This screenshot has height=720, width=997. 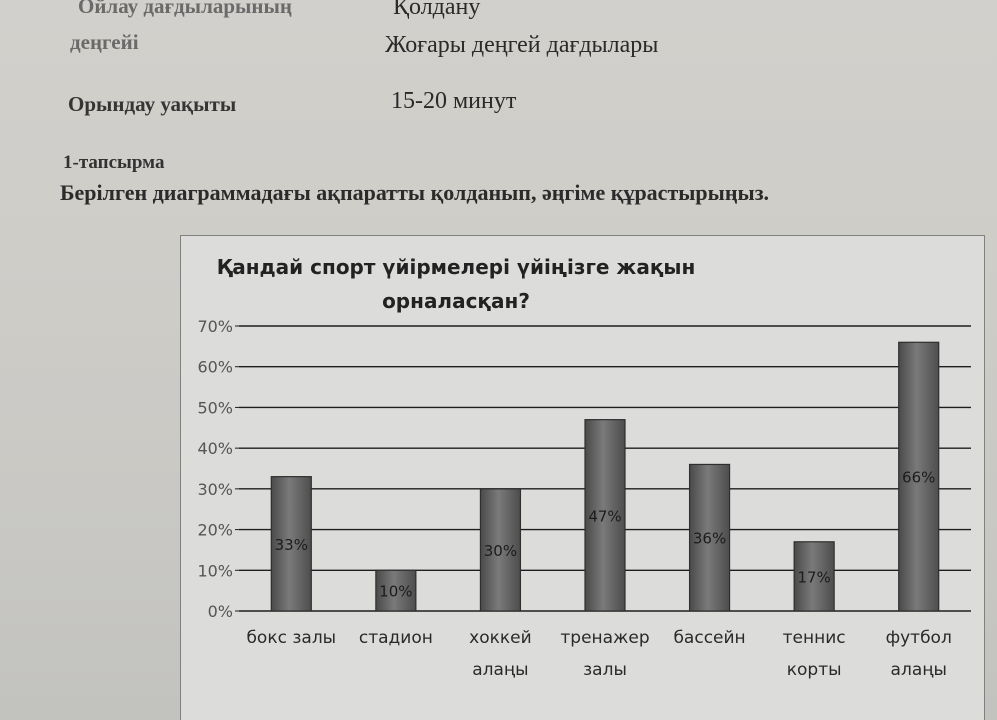 What do you see at coordinates (215, 570) in the screenshot?
I see `y-tick-label: 10%` at bounding box center [215, 570].